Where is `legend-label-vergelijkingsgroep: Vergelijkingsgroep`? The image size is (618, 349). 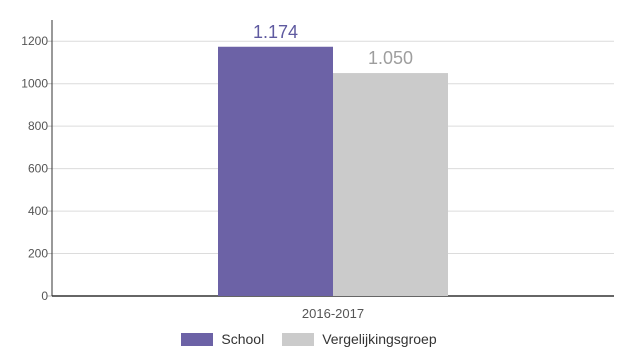
legend-label-vergelijkingsgroep: Vergelijkingsgroep is located at coordinates (379, 339).